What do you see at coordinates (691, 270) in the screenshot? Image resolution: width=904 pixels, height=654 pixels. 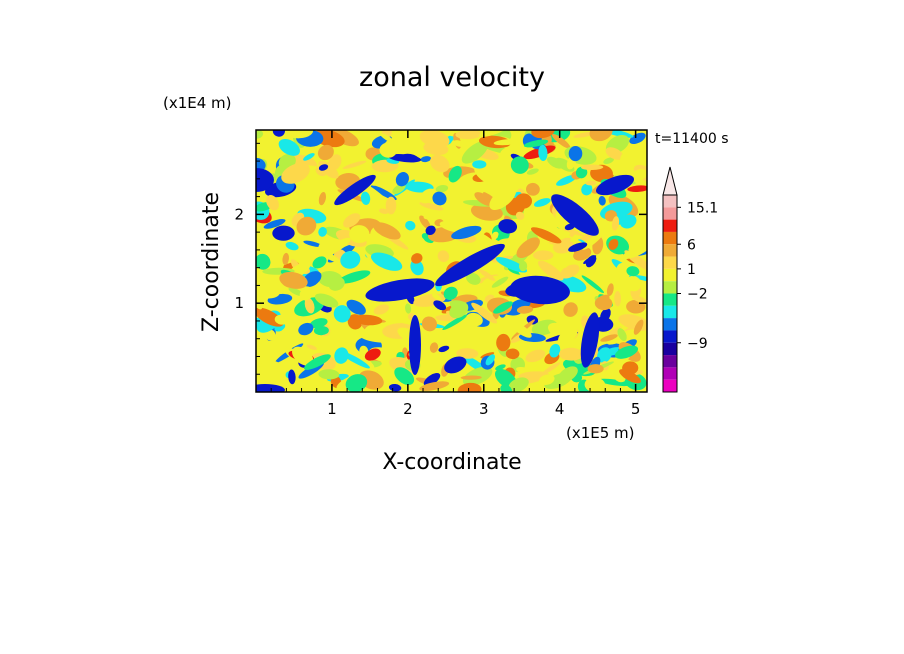 I see `colorbar-label: 1` at bounding box center [691, 270].